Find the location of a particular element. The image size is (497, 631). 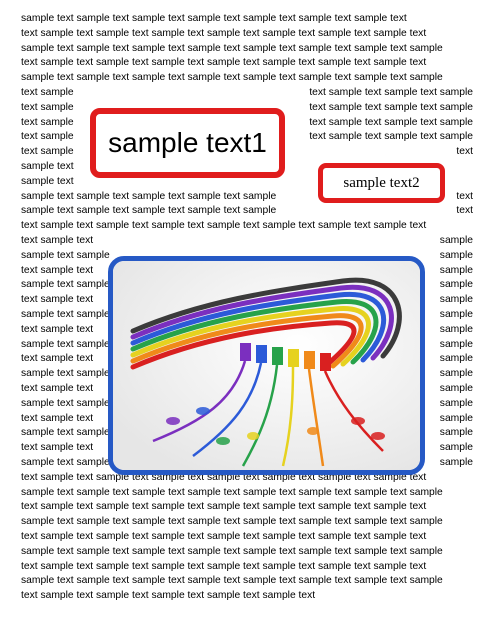

callout-box-small: sample text2 is located at coordinates (381, 183).